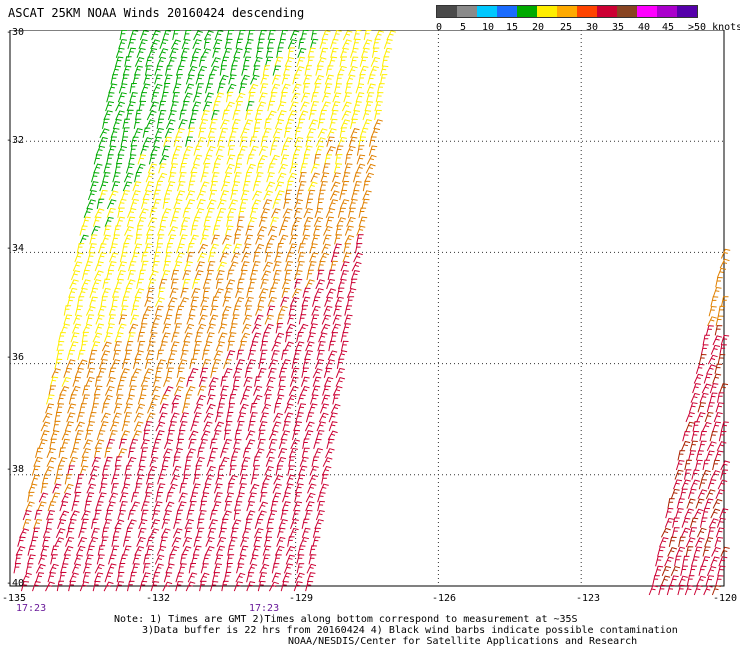 Image resolution: width=740 pixels, height=650 pixels. I want to click on lon-label: -135, so click(14, 598).